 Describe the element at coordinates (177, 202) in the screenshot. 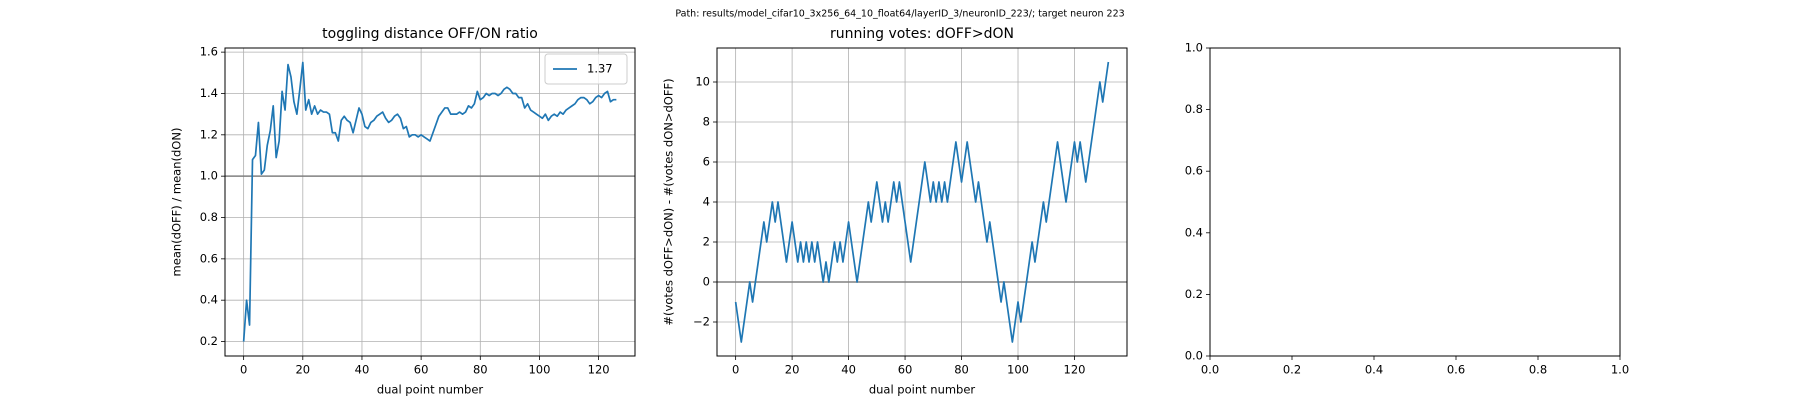

I see `y-axis-label: mean(dOFF) / mean(dON)` at that location.